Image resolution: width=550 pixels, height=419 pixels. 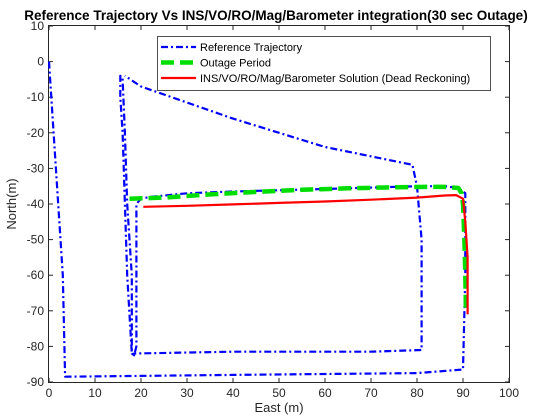 I want to click on y-tick-label: -70, so click(x=36, y=311).